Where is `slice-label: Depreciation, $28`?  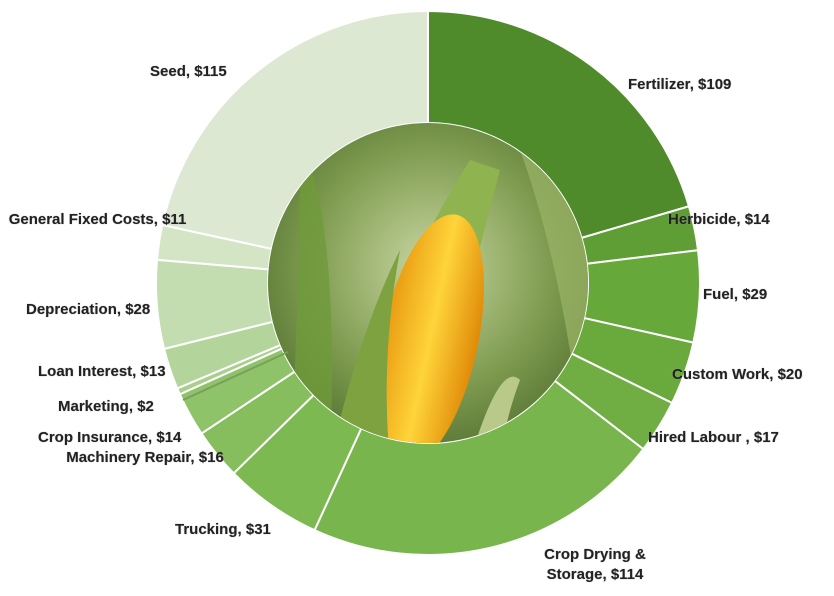
slice-label: Depreciation, $28 is located at coordinates (126, 310).